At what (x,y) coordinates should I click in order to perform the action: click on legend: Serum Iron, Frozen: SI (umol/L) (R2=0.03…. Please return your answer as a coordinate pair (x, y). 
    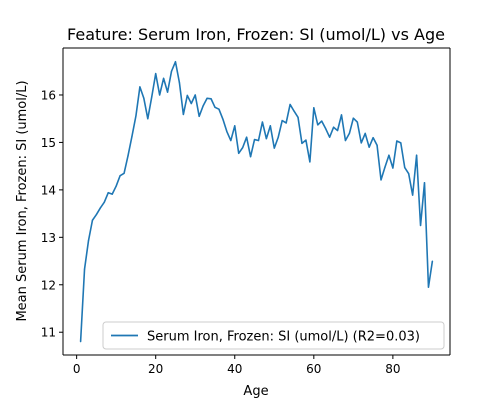
    Looking at the image, I should click on (273, 335).